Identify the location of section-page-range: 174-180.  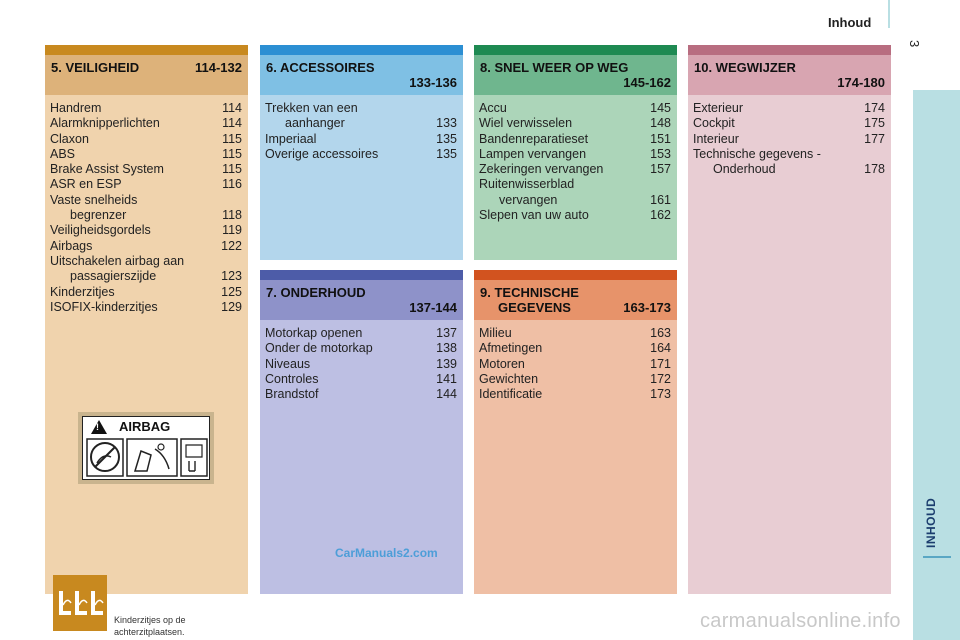
(861, 82).